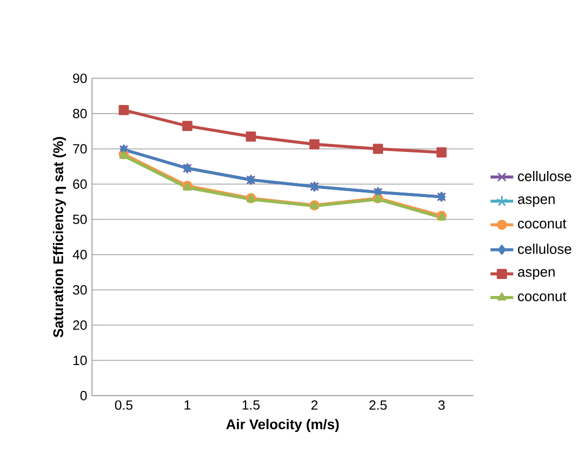 Image resolution: width=582 pixels, height=473 pixels. What do you see at coordinates (251, 405) in the screenshot?
I see `x-tick-label: 1.5` at bounding box center [251, 405].